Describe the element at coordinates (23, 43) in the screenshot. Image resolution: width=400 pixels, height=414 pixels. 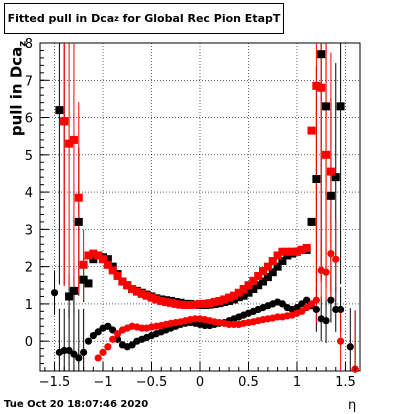
I see `y-axis-label-subscript: z` at that location.